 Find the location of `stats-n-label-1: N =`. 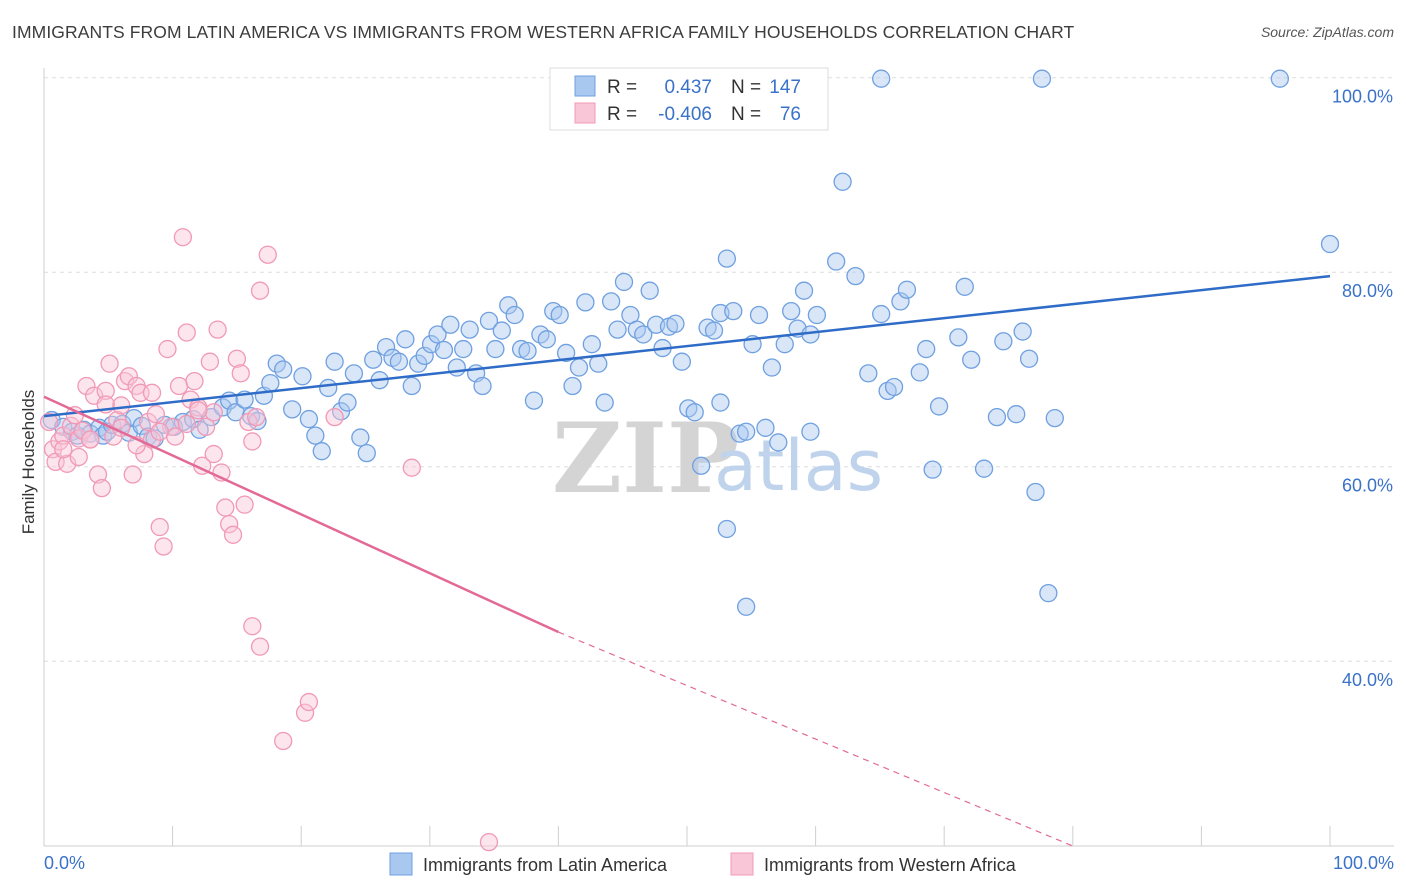

stats-n-label-1: N = is located at coordinates (746, 114).